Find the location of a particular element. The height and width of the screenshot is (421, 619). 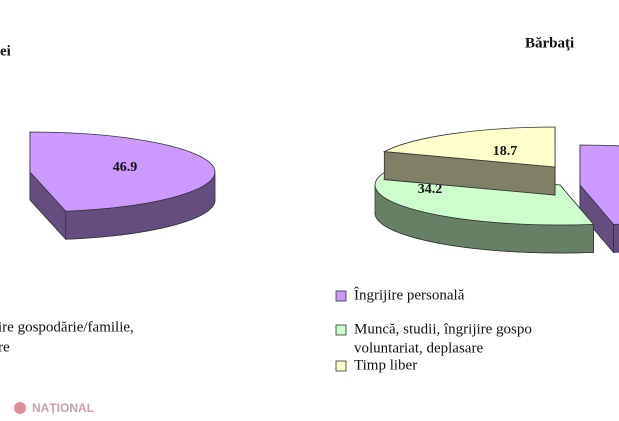

chart-title: Bărbaţi is located at coordinates (549, 43).